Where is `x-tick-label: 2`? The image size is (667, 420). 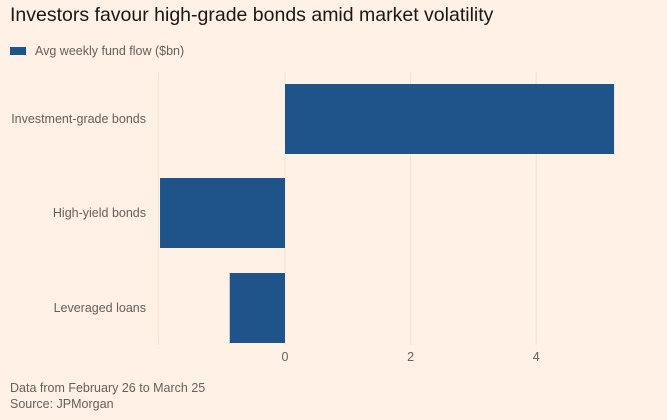 x-tick-label: 2 is located at coordinates (410, 357).